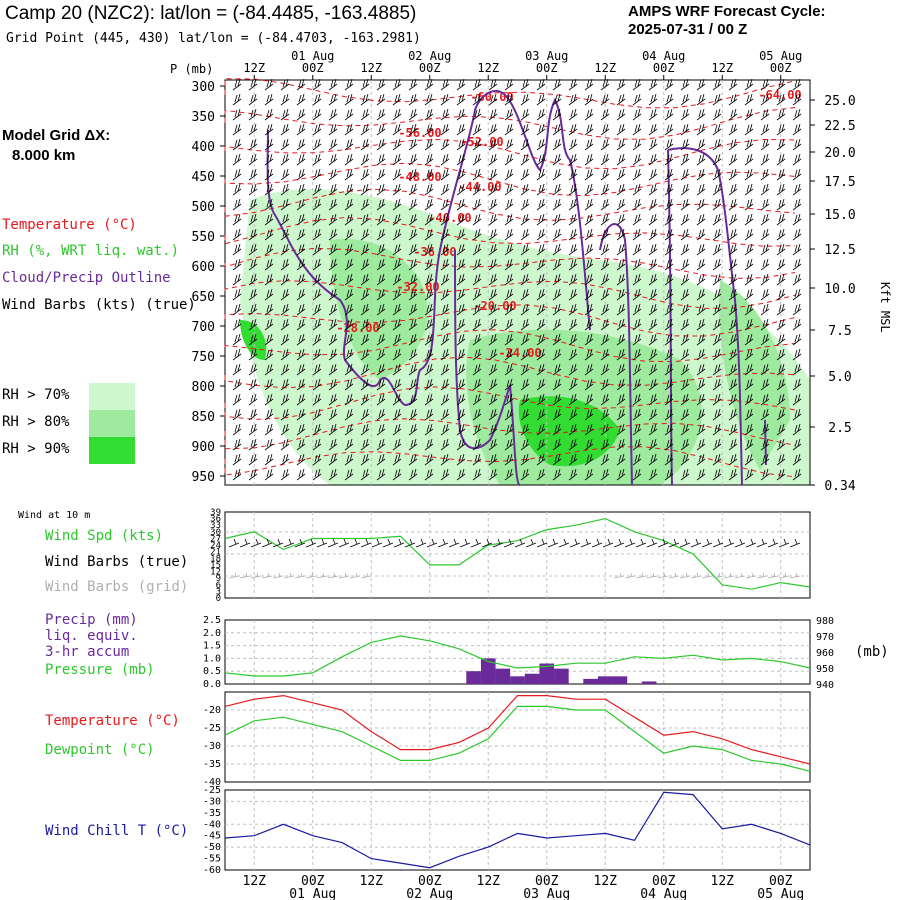 This screenshot has width=900, height=900. Describe the element at coordinates (379, 309) in the screenshot. I see `rh-area-rh80` at that location.